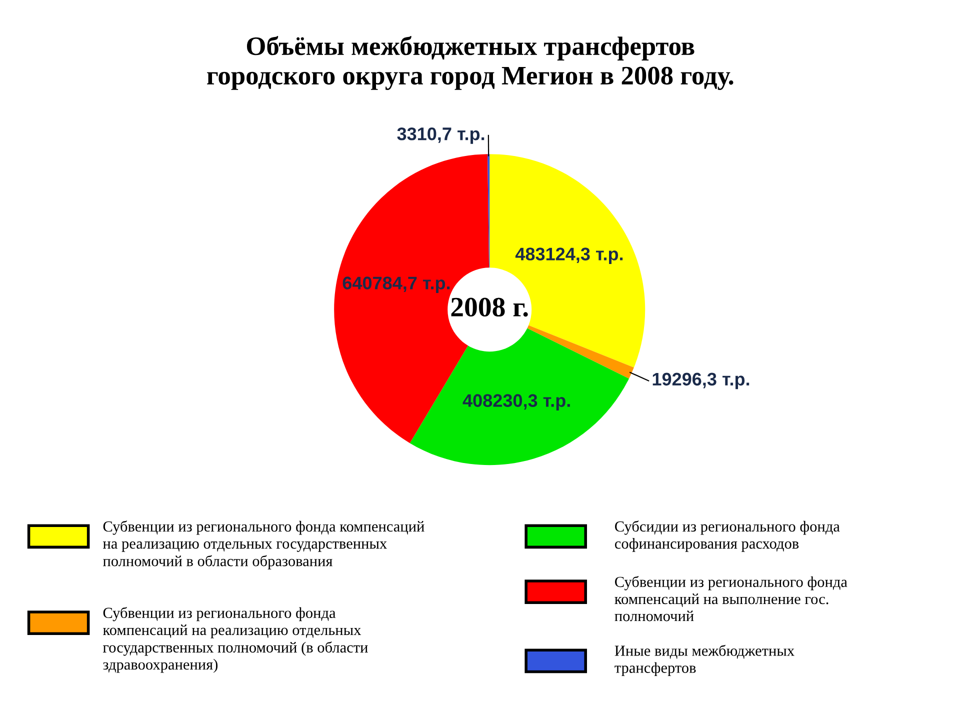 The height and width of the screenshot is (720, 960). What do you see at coordinates (516, 402) in the screenshot?
I see `data-label: 408230,3 т.р.` at bounding box center [516, 402].